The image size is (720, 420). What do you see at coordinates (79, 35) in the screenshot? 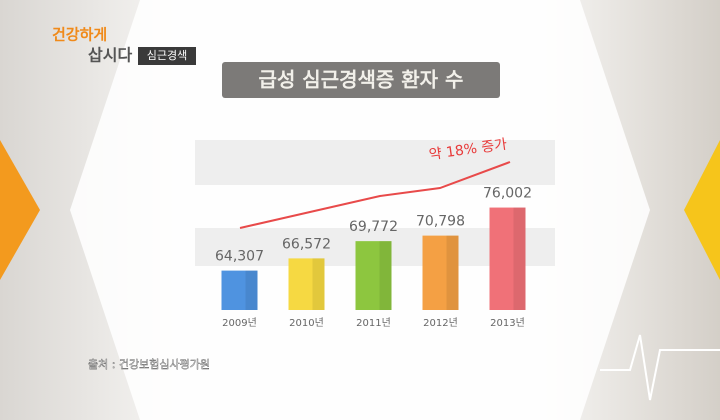
I see `logo-text: 건강하게` at bounding box center [79, 35].